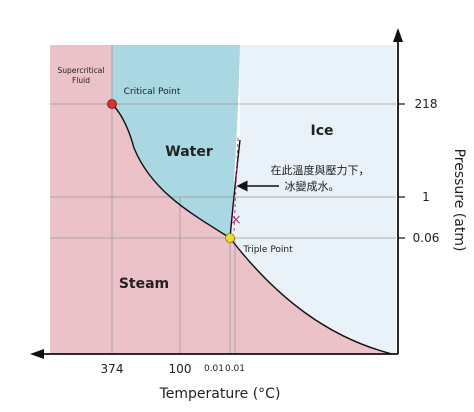  What do you see at coordinates (321, 131) in the screenshot?
I see `label-ice: Ice` at bounding box center [321, 131].